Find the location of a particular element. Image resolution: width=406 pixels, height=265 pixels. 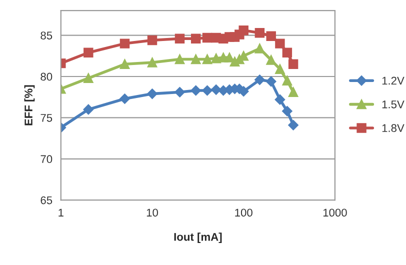

legend-label: 1.2V is located at coordinates (393, 80).